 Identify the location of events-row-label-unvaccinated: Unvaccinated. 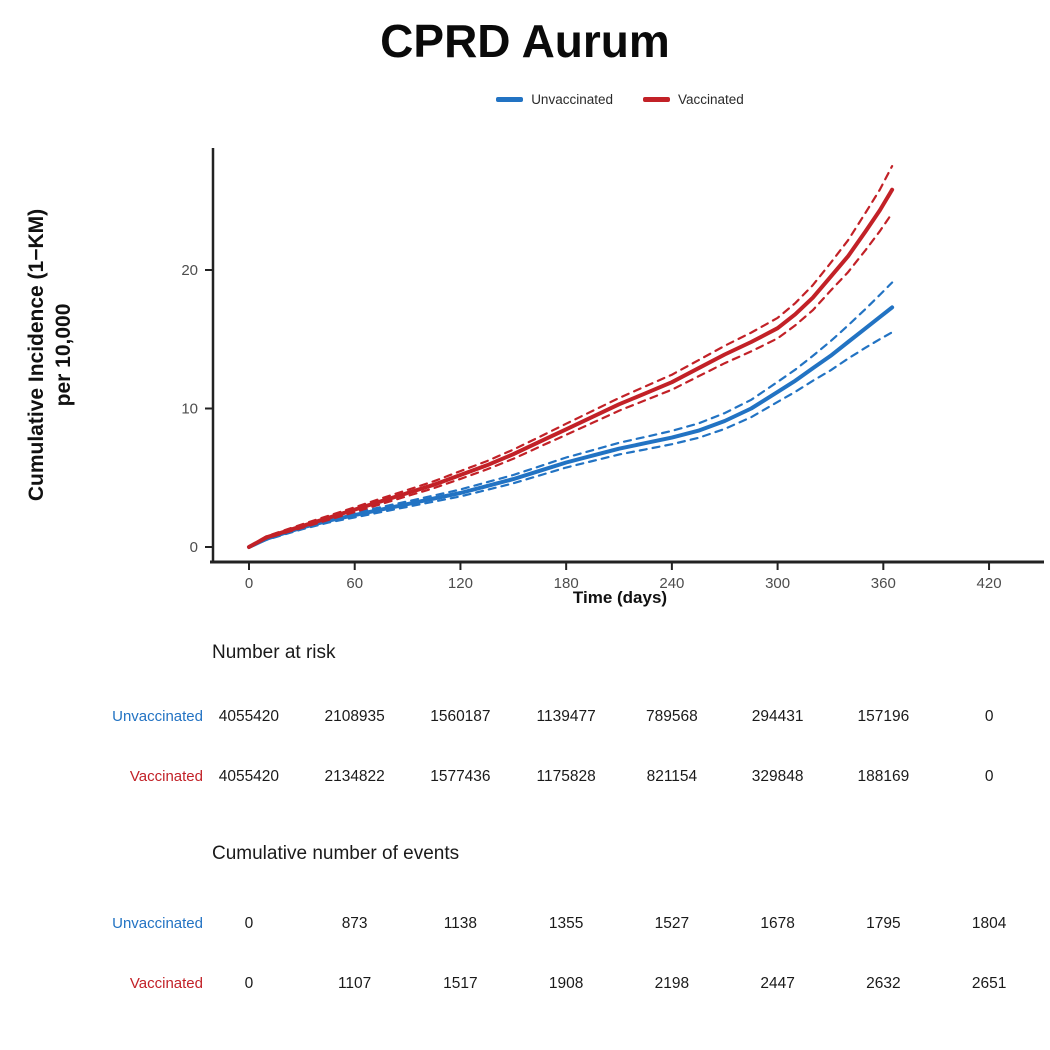
(157, 923).